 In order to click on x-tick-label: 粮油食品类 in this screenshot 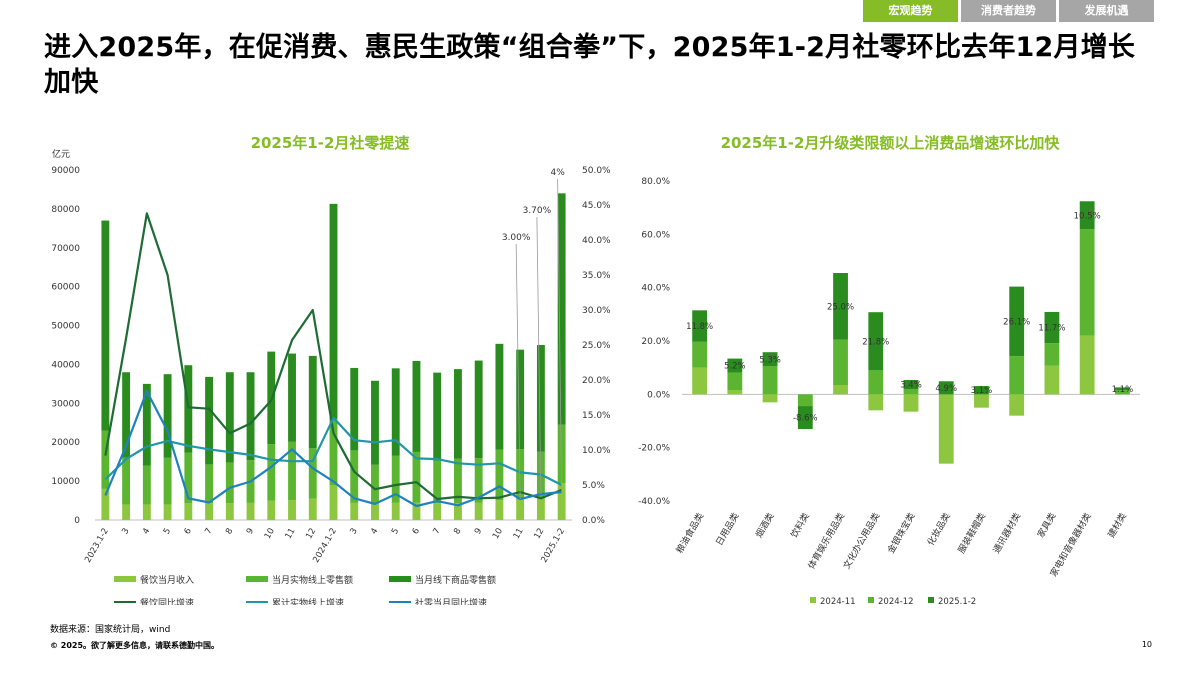, I will do `click(689, 533)`.